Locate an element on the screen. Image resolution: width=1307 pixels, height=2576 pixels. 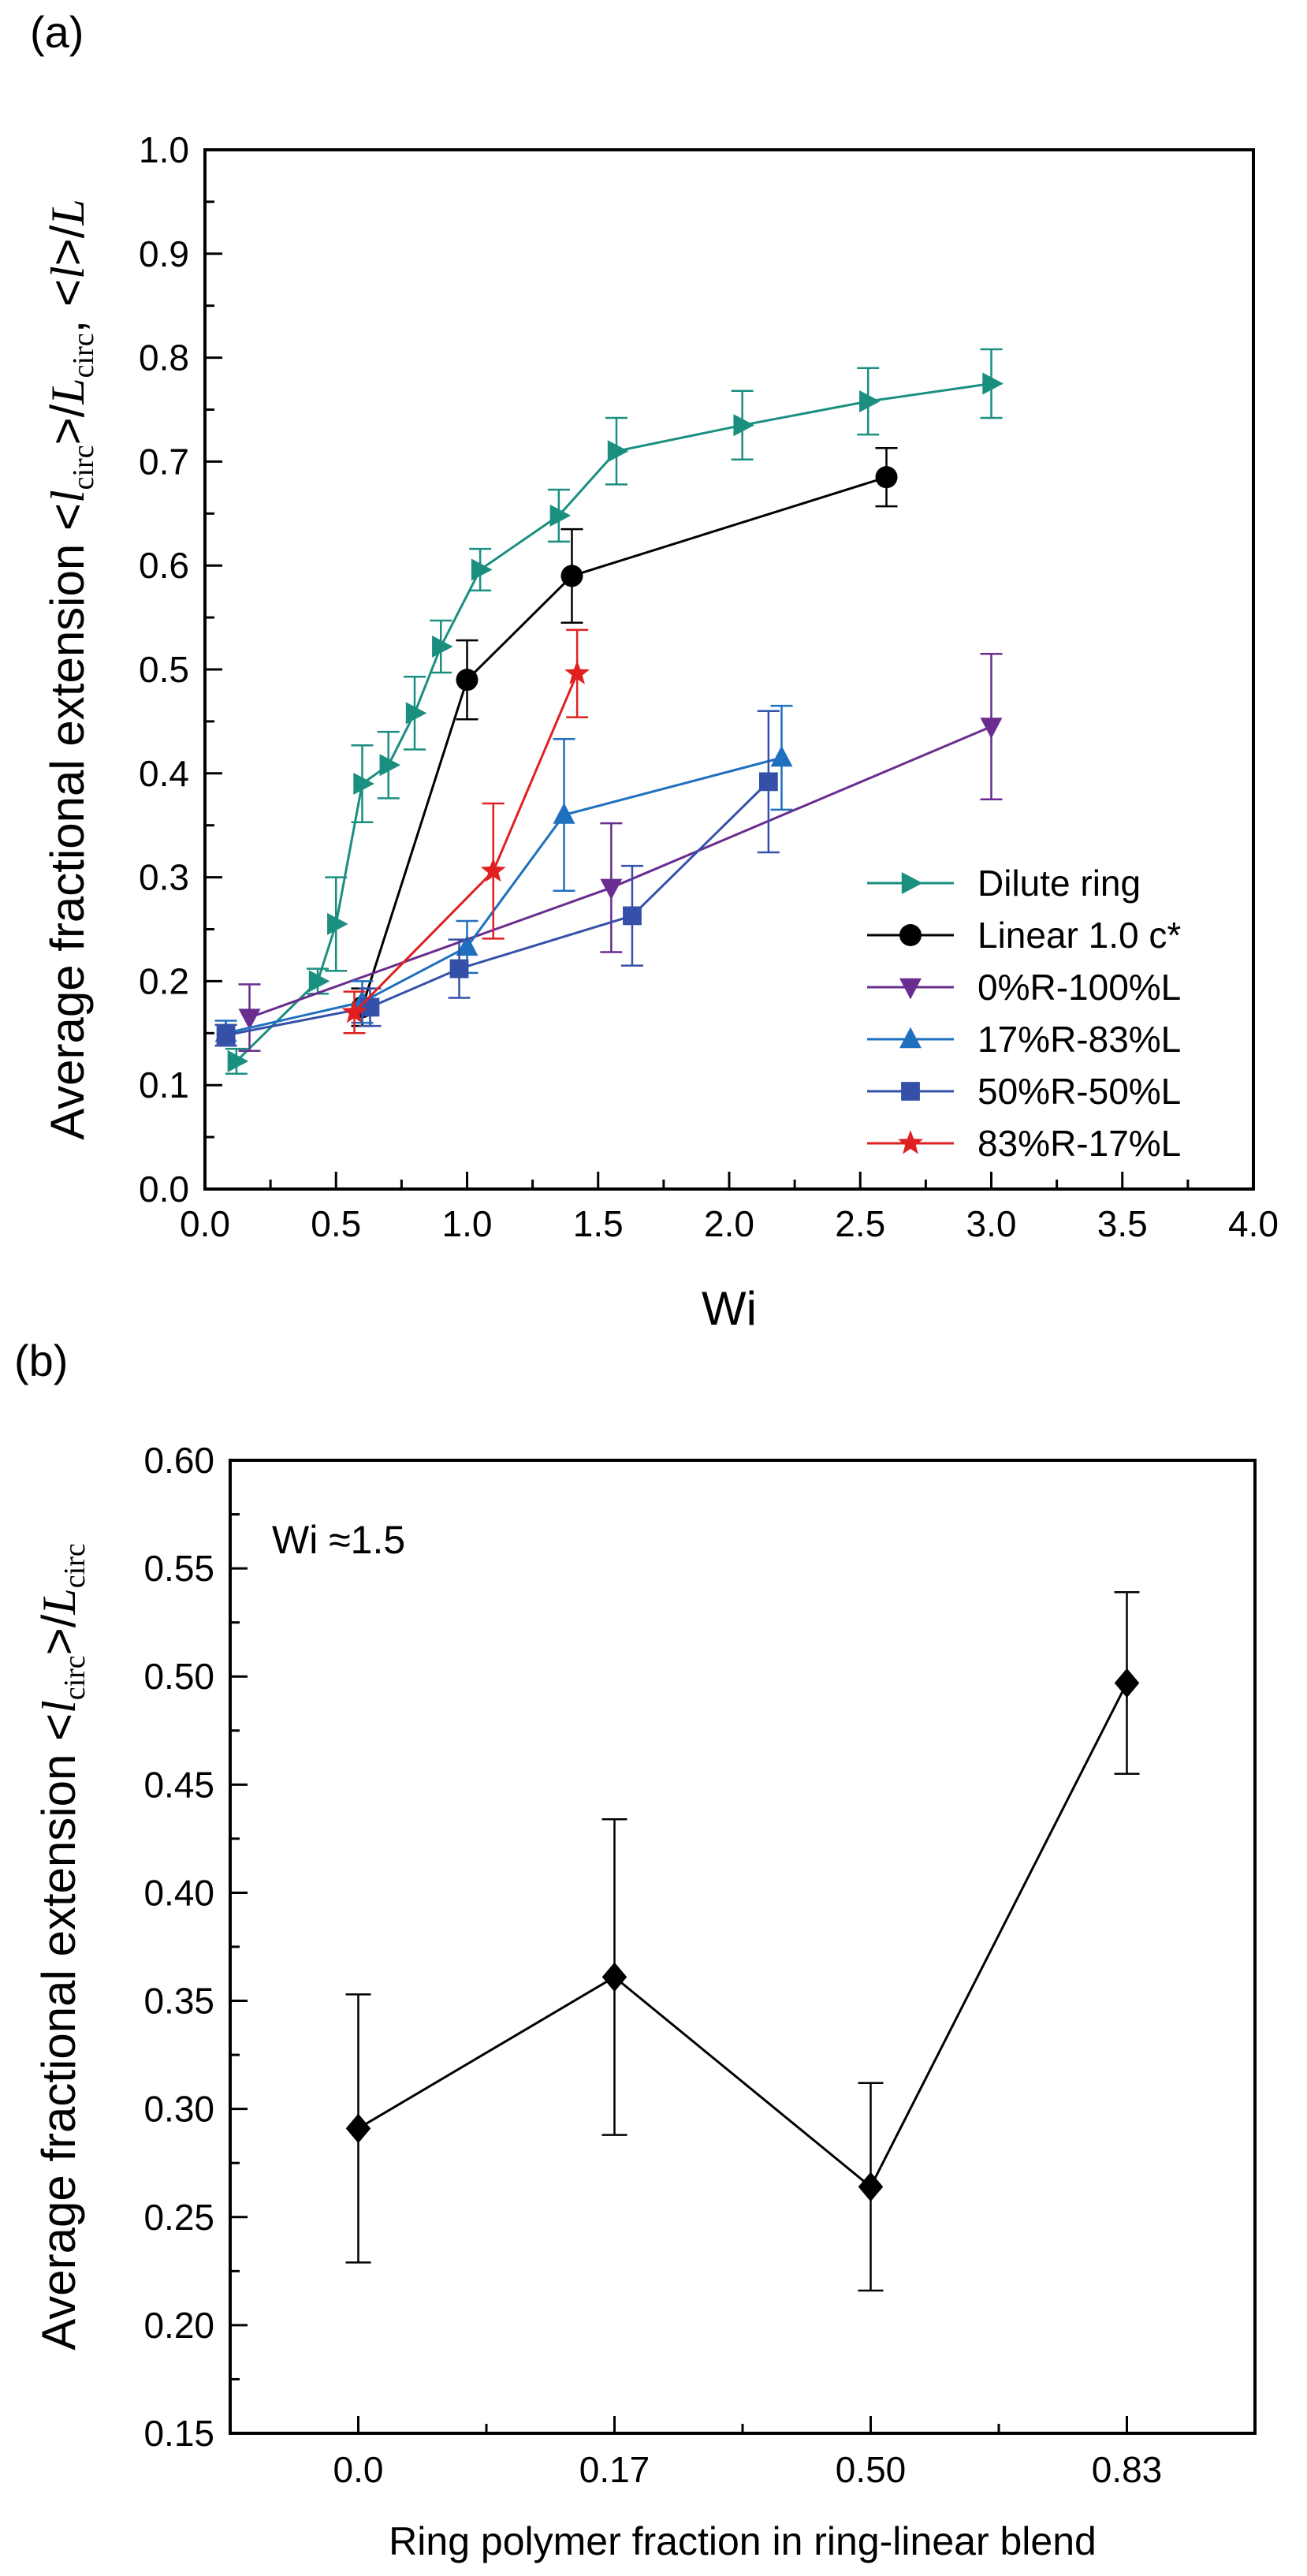
legend-label: Dilute ring is located at coordinates (1059, 883).